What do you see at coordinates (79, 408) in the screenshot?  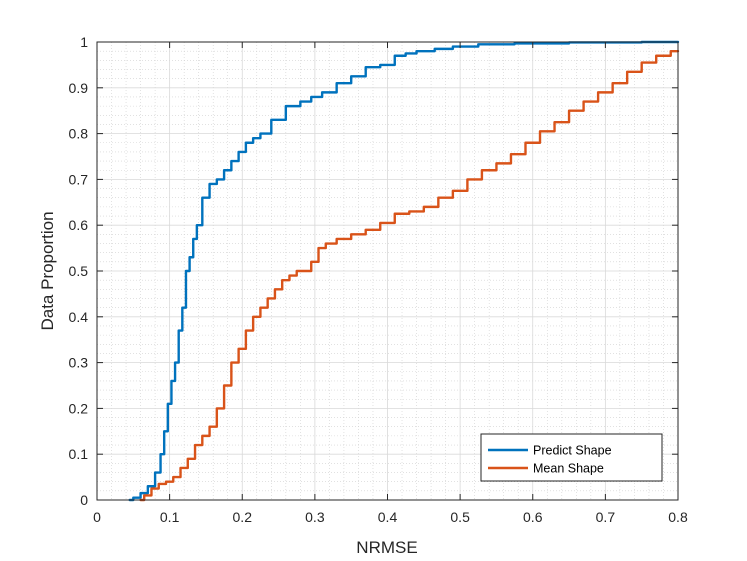 I see `y-tick-label: 0.2` at bounding box center [79, 408].